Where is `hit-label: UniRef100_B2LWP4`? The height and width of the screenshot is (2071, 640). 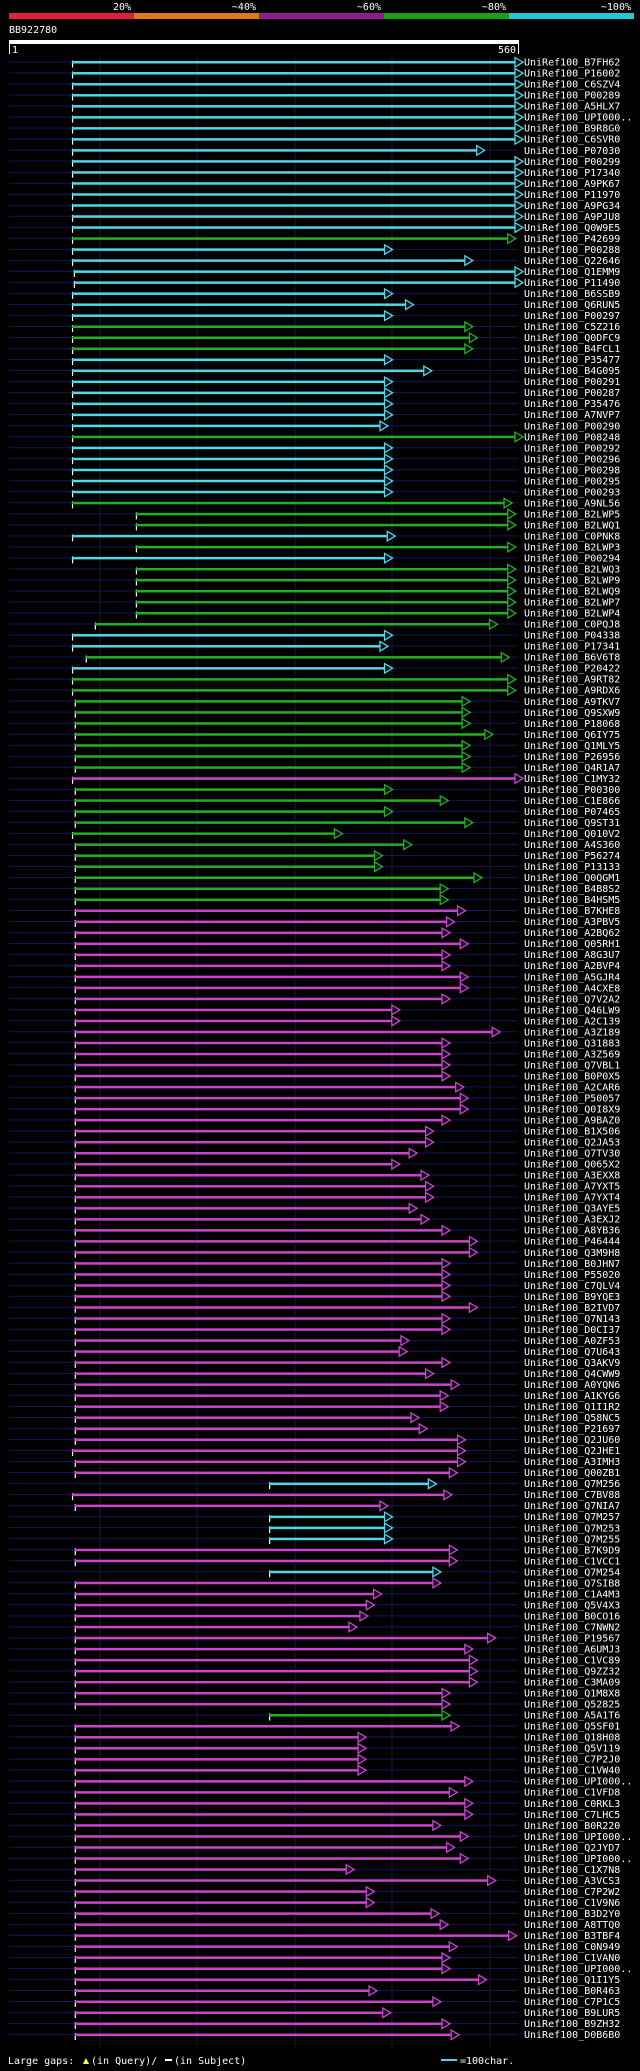
hit-label: UniRef100_B2LWP4 is located at coordinates (572, 614).